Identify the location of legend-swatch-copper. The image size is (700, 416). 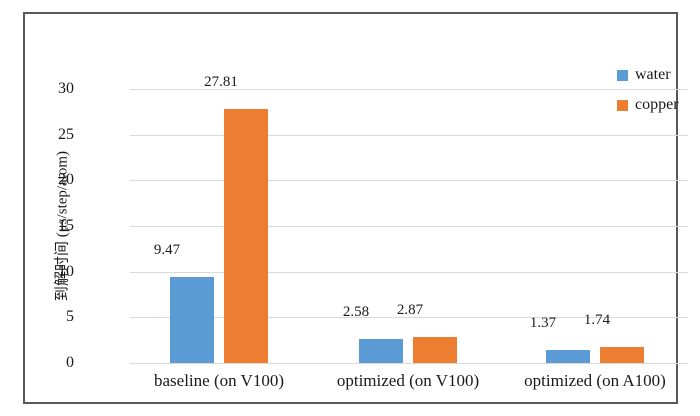
(622, 105).